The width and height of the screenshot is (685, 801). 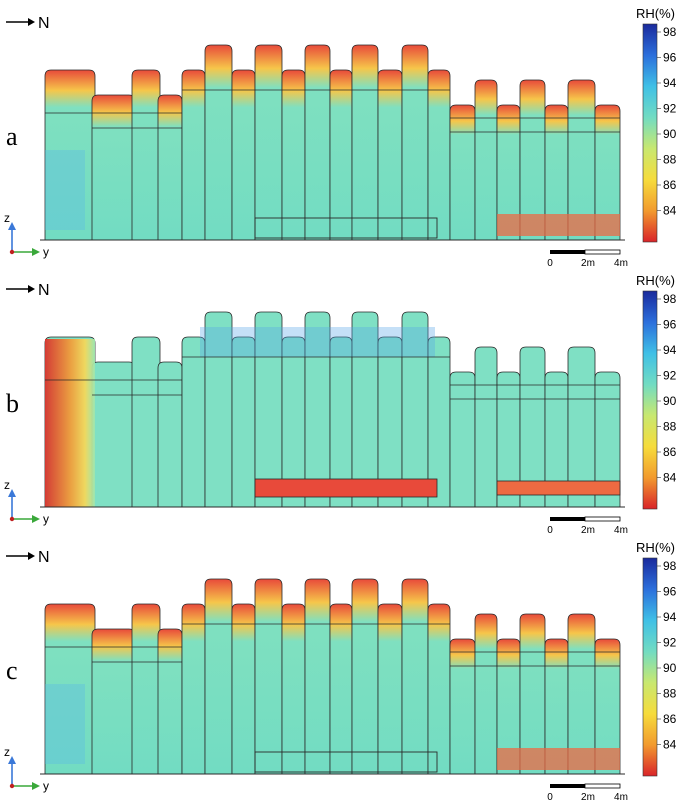 What do you see at coordinates (12, 670) in the screenshot?
I see `panel-label: c` at bounding box center [12, 670].